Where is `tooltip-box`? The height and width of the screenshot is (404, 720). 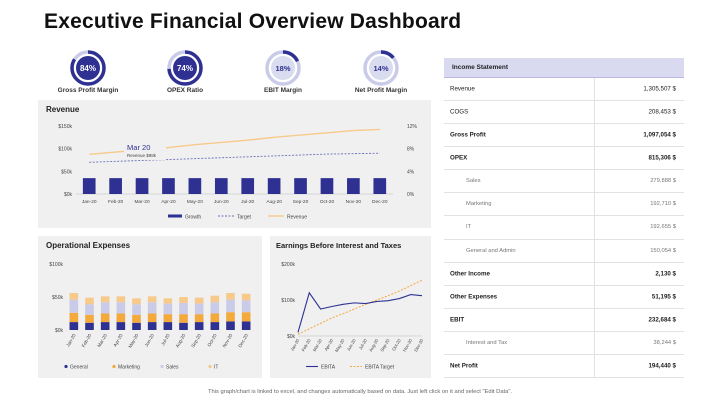 tooltip-box is located at coordinates (145, 151).